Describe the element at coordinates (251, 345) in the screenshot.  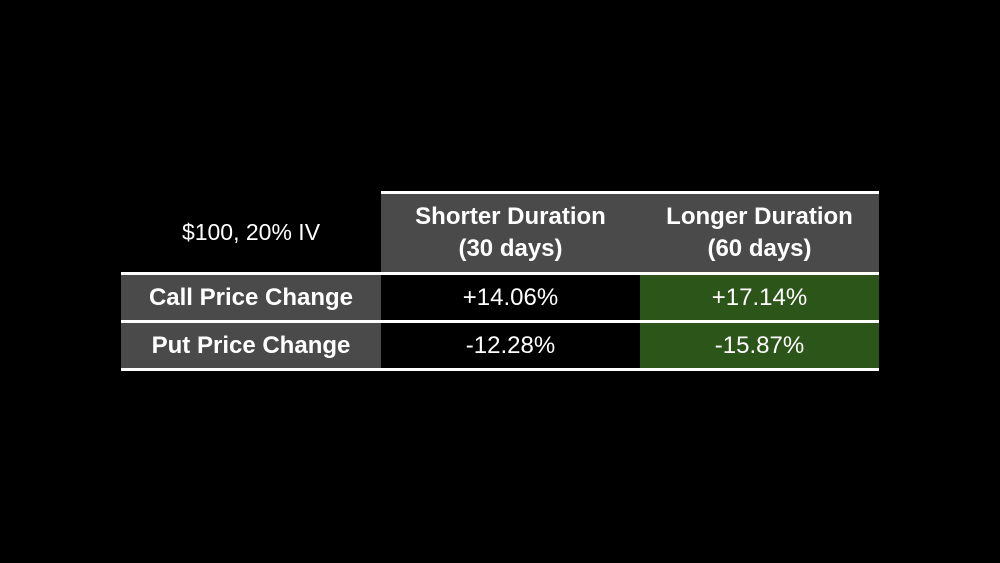
I see `row-label: Put Price Change` at that location.